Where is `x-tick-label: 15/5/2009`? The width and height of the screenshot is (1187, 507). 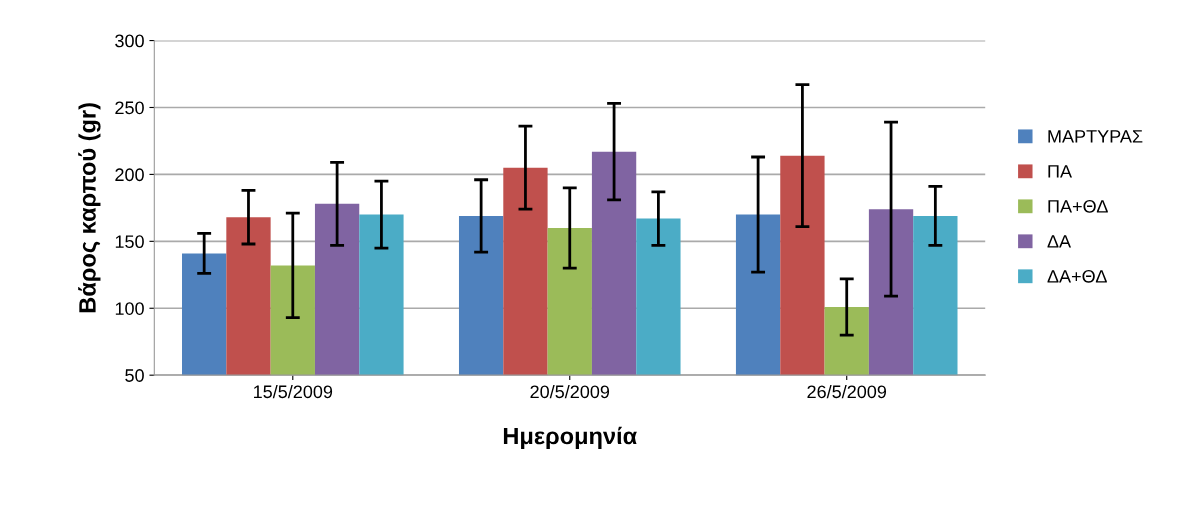
x-tick-label: 15/5/2009 is located at coordinates (293, 391).